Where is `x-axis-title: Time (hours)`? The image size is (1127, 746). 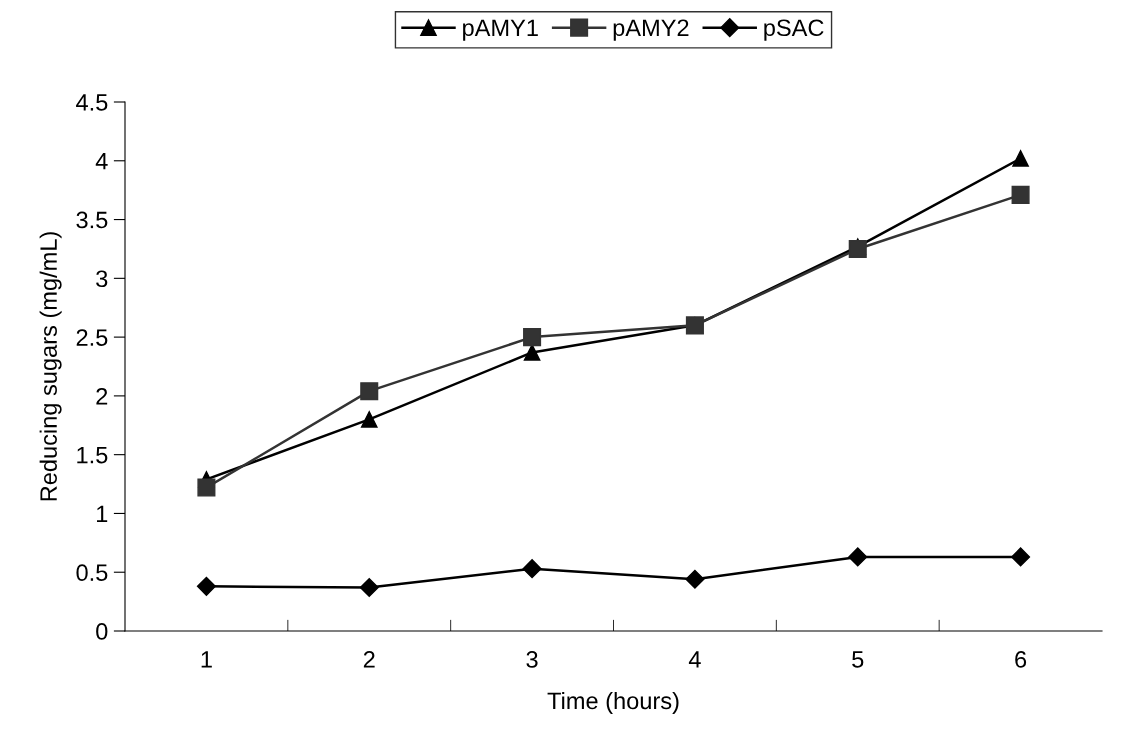 x-axis-title: Time (hours) is located at coordinates (613, 702).